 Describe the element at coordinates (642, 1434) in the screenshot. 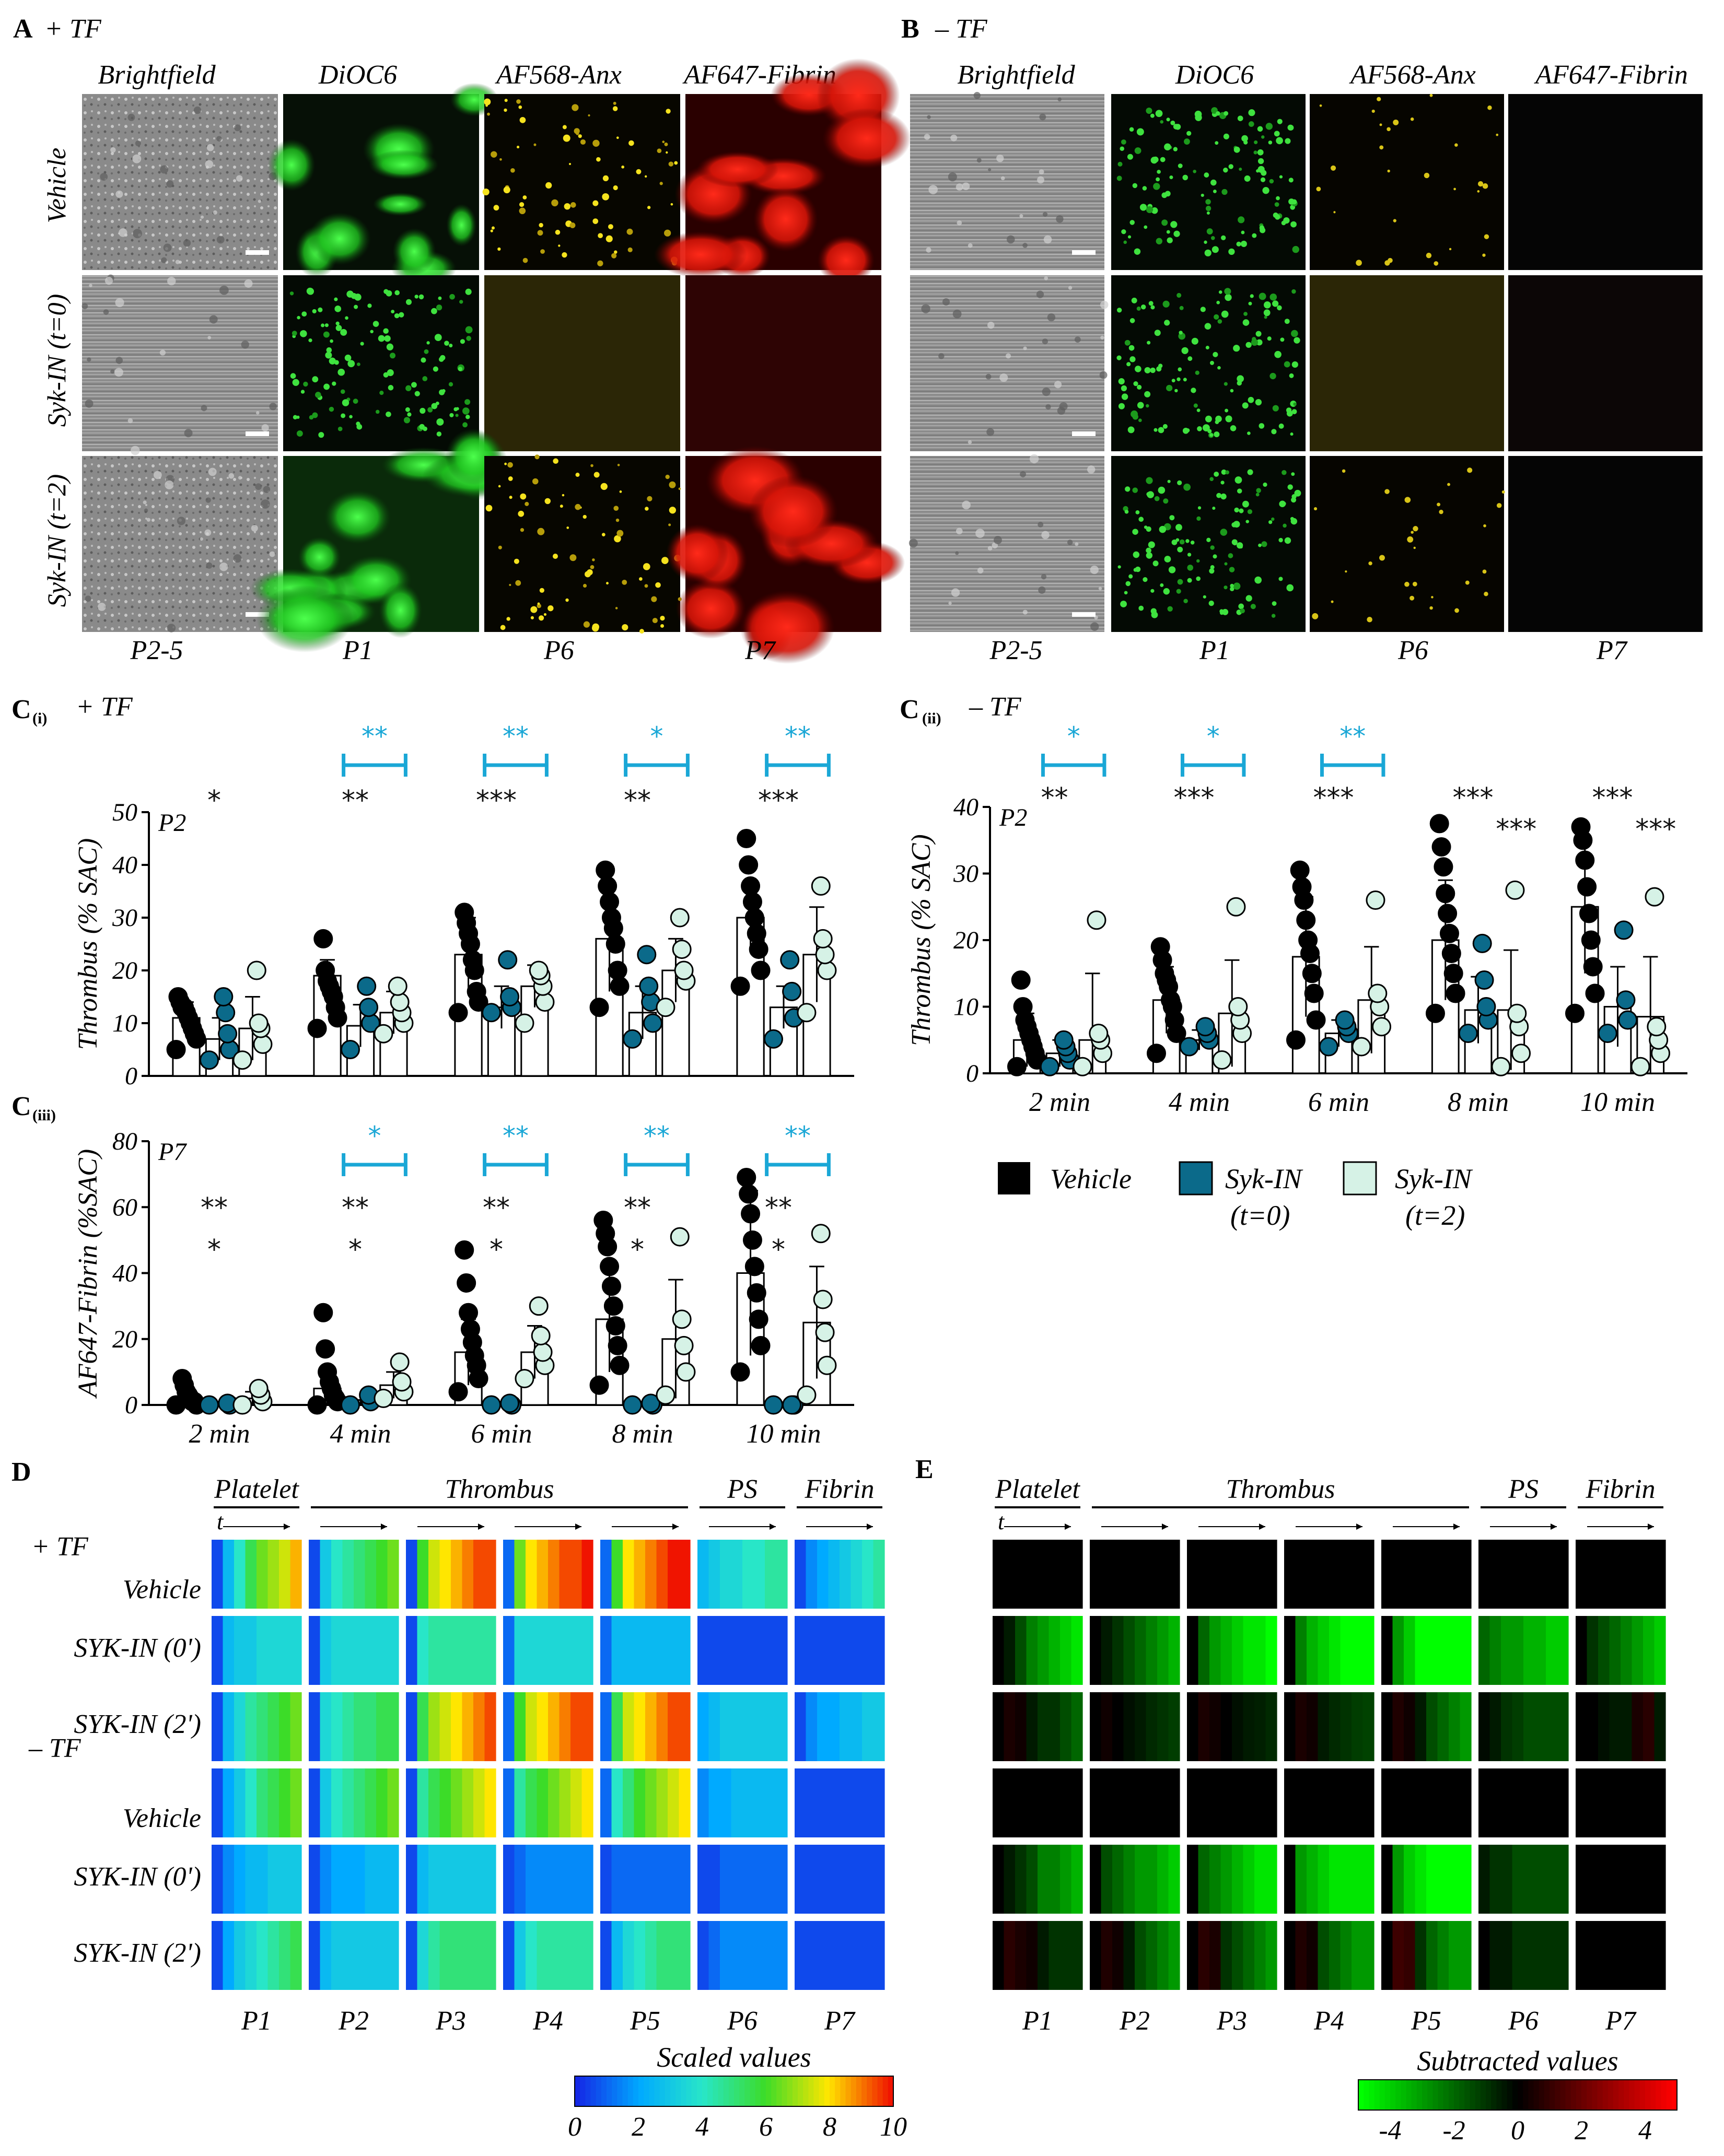

I see `x-tick-label: 8 min` at that location.